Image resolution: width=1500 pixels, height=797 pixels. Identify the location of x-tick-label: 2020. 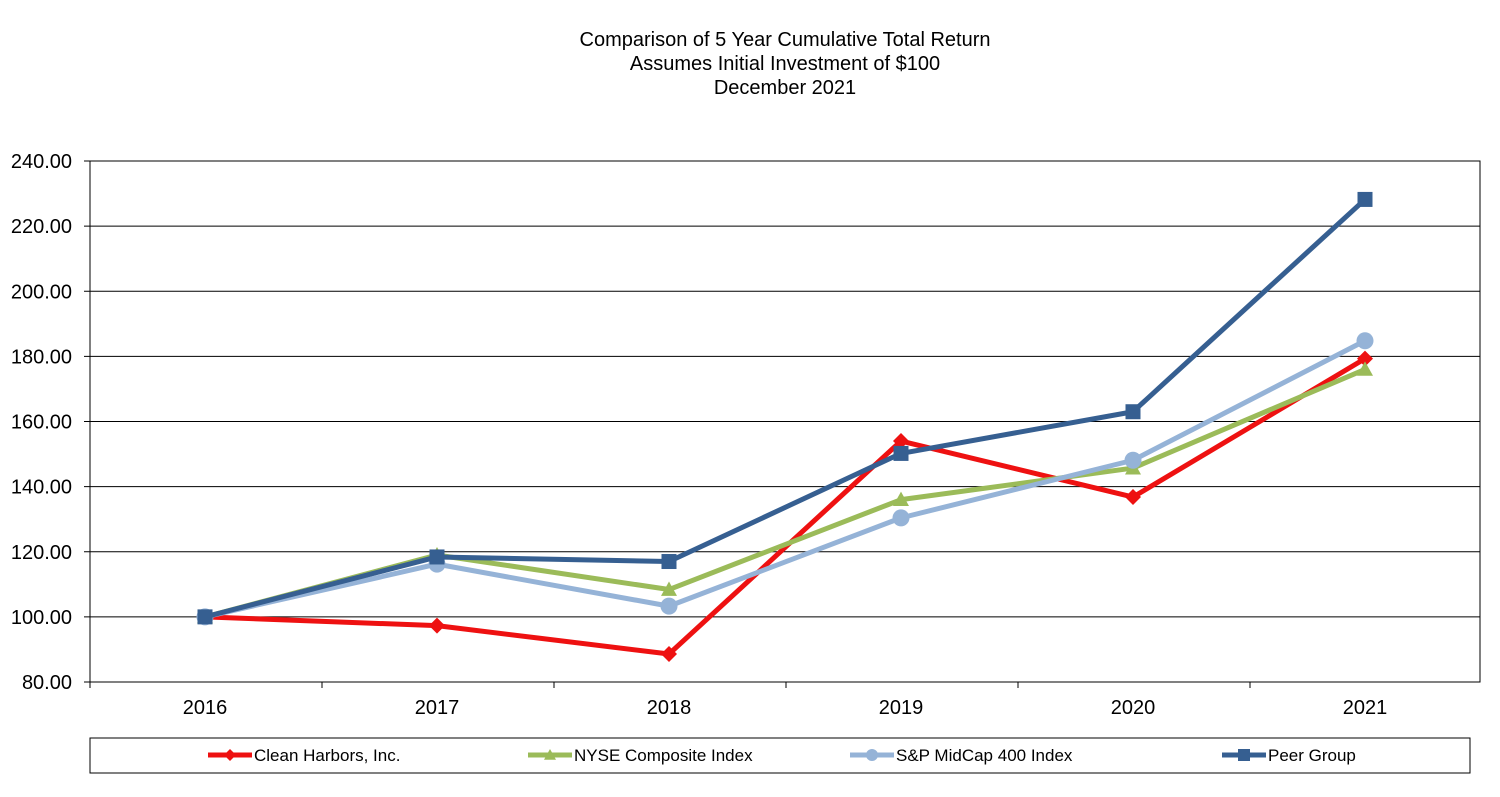
(1133, 708).